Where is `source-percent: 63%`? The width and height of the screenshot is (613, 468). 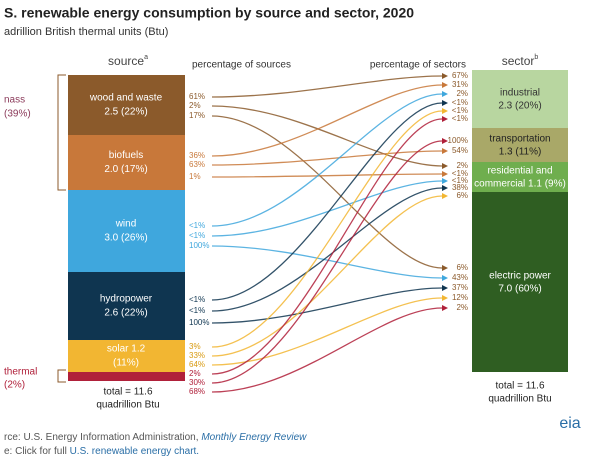 source-percent: 63% is located at coordinates (197, 164).